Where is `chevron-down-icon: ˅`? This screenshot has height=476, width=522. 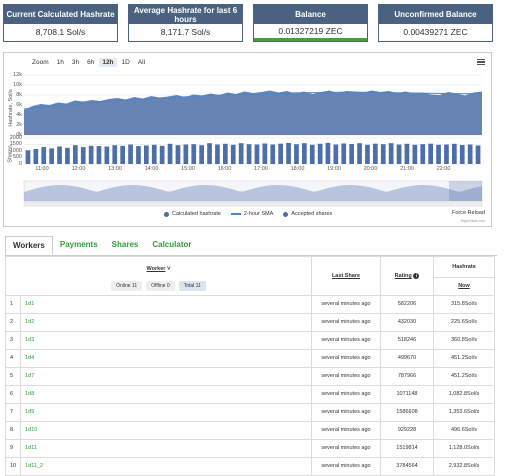 chevron-down-icon: ˅ is located at coordinates (168, 268).